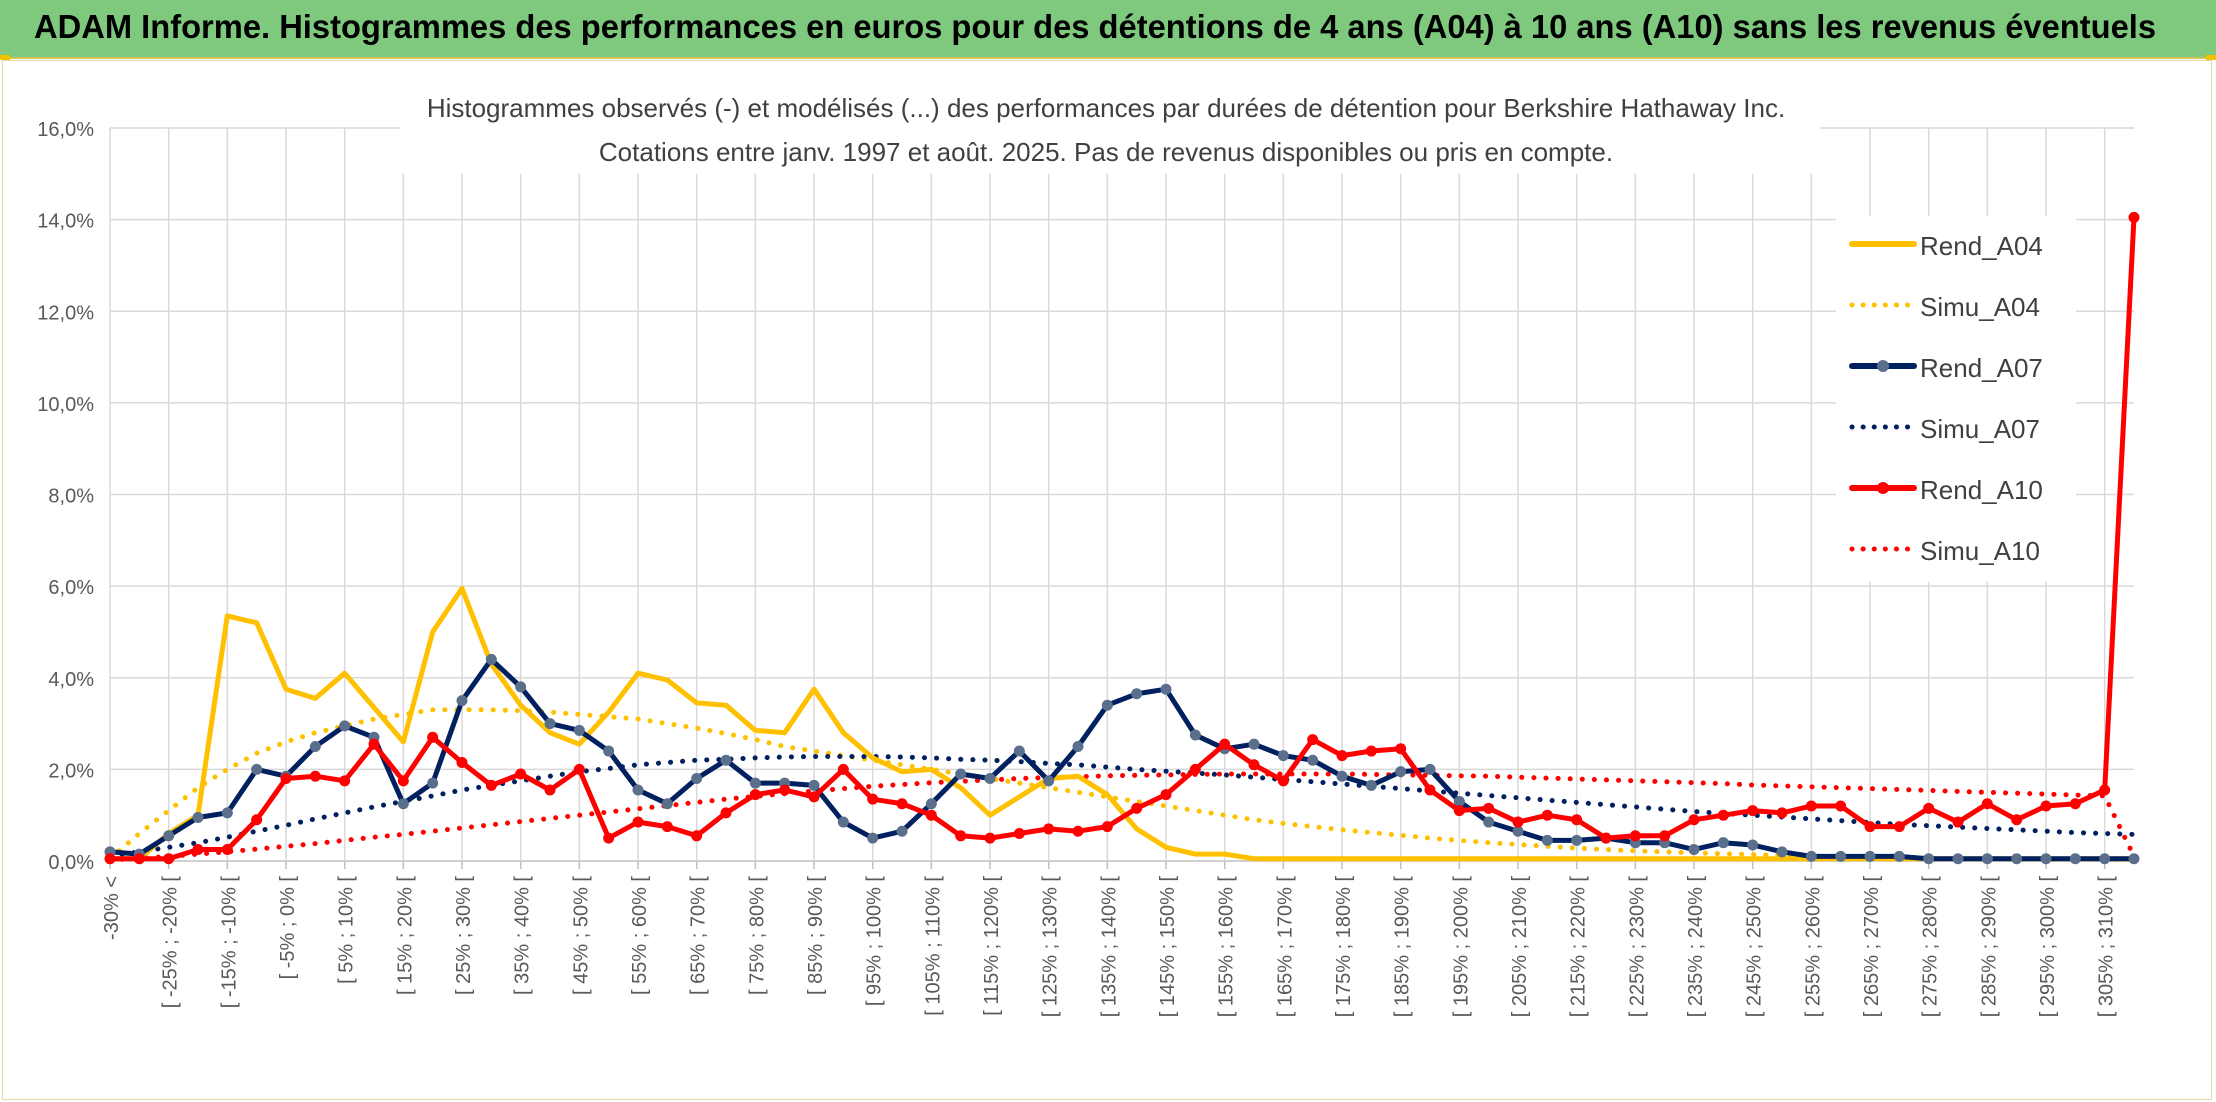  I want to click on x-tick-label: [ 145% ; 150% [, so click(1168, 947).